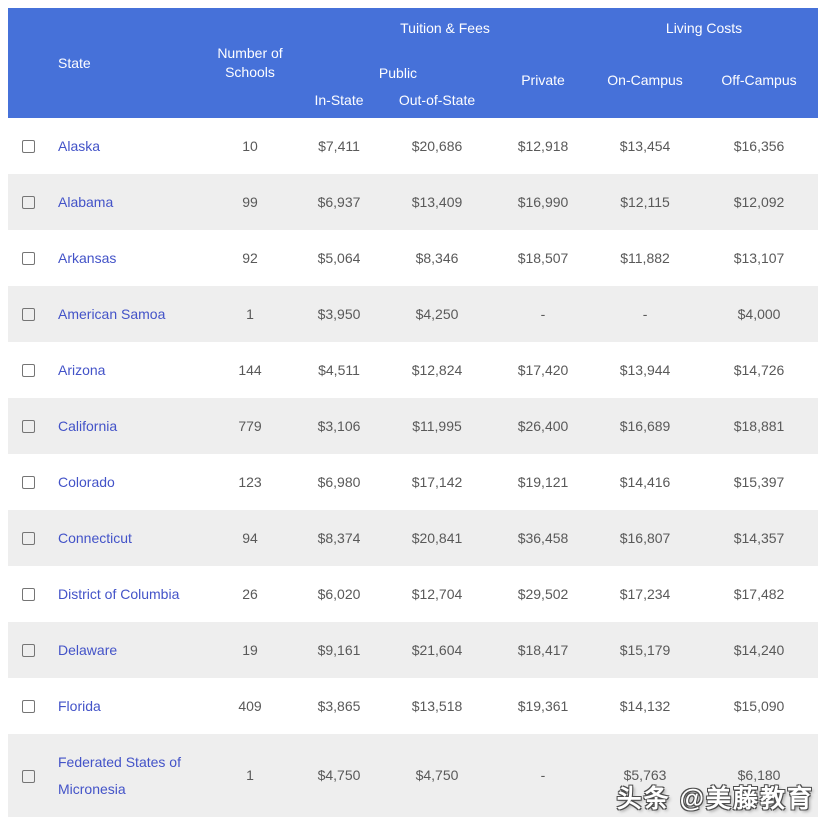  I want to click on cell-schools: 123, so click(250, 481).